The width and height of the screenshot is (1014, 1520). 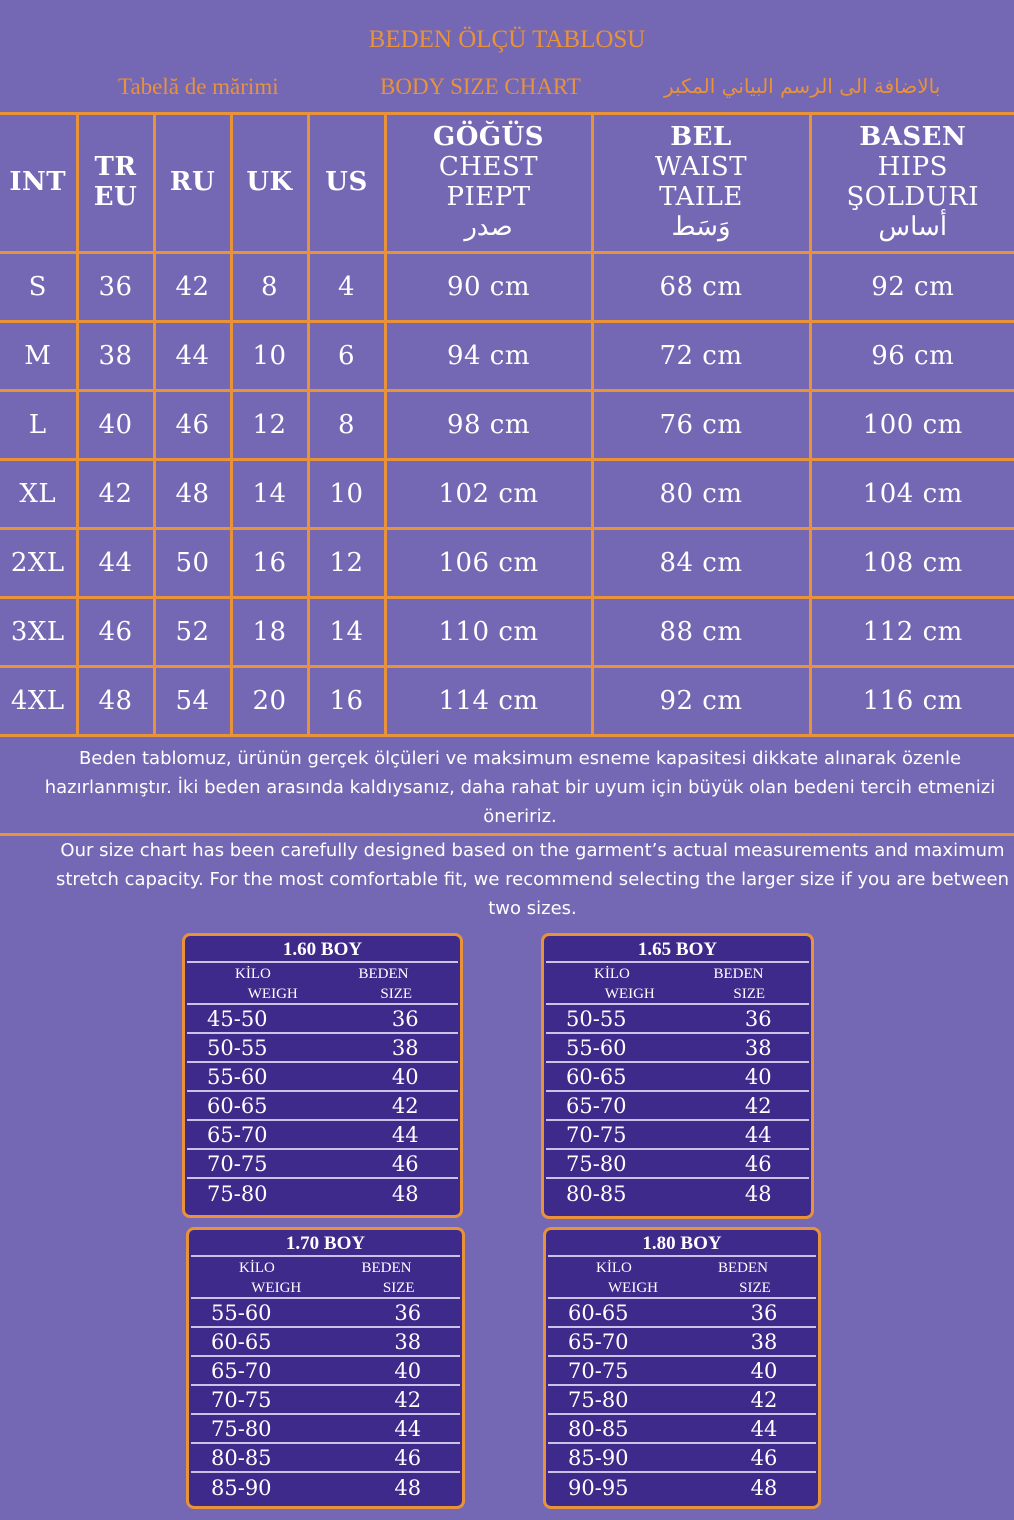 What do you see at coordinates (405, 1076) in the screenshot?
I see `size-value: 40` at bounding box center [405, 1076].